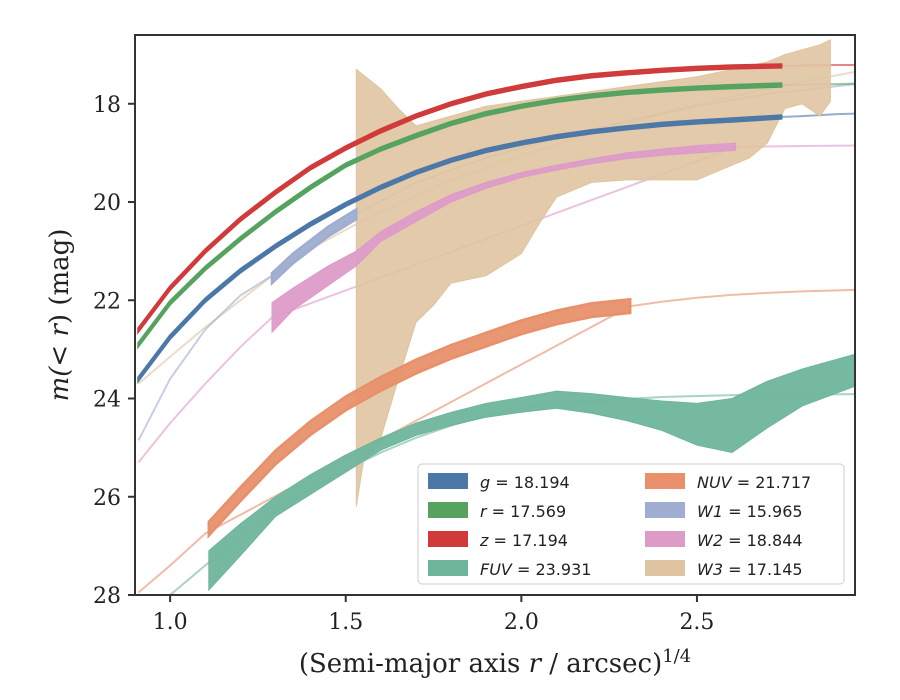  I want to click on y-axis: 18 20 22 24 26 28, so click(114, 351).